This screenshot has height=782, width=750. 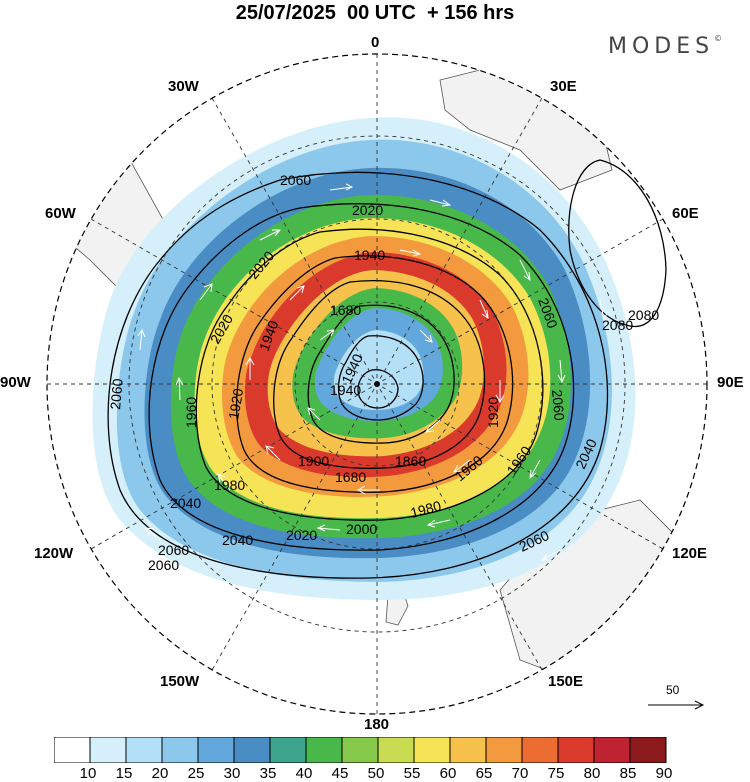 I want to click on longitude-label-60e: 60E, so click(x=685, y=213).